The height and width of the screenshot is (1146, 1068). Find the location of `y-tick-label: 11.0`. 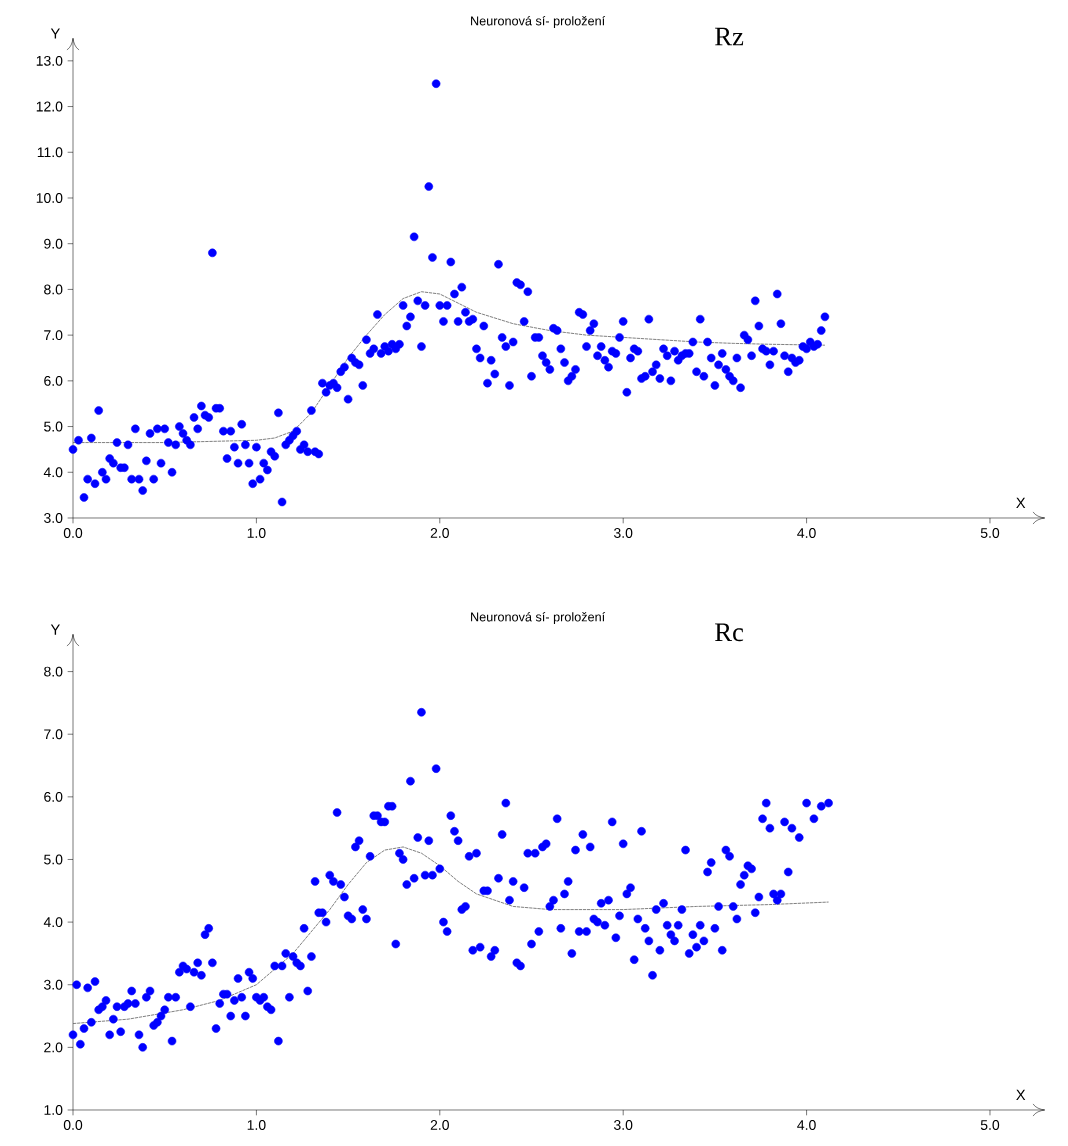

y-tick-label: 11.0 is located at coordinates (50, 152).